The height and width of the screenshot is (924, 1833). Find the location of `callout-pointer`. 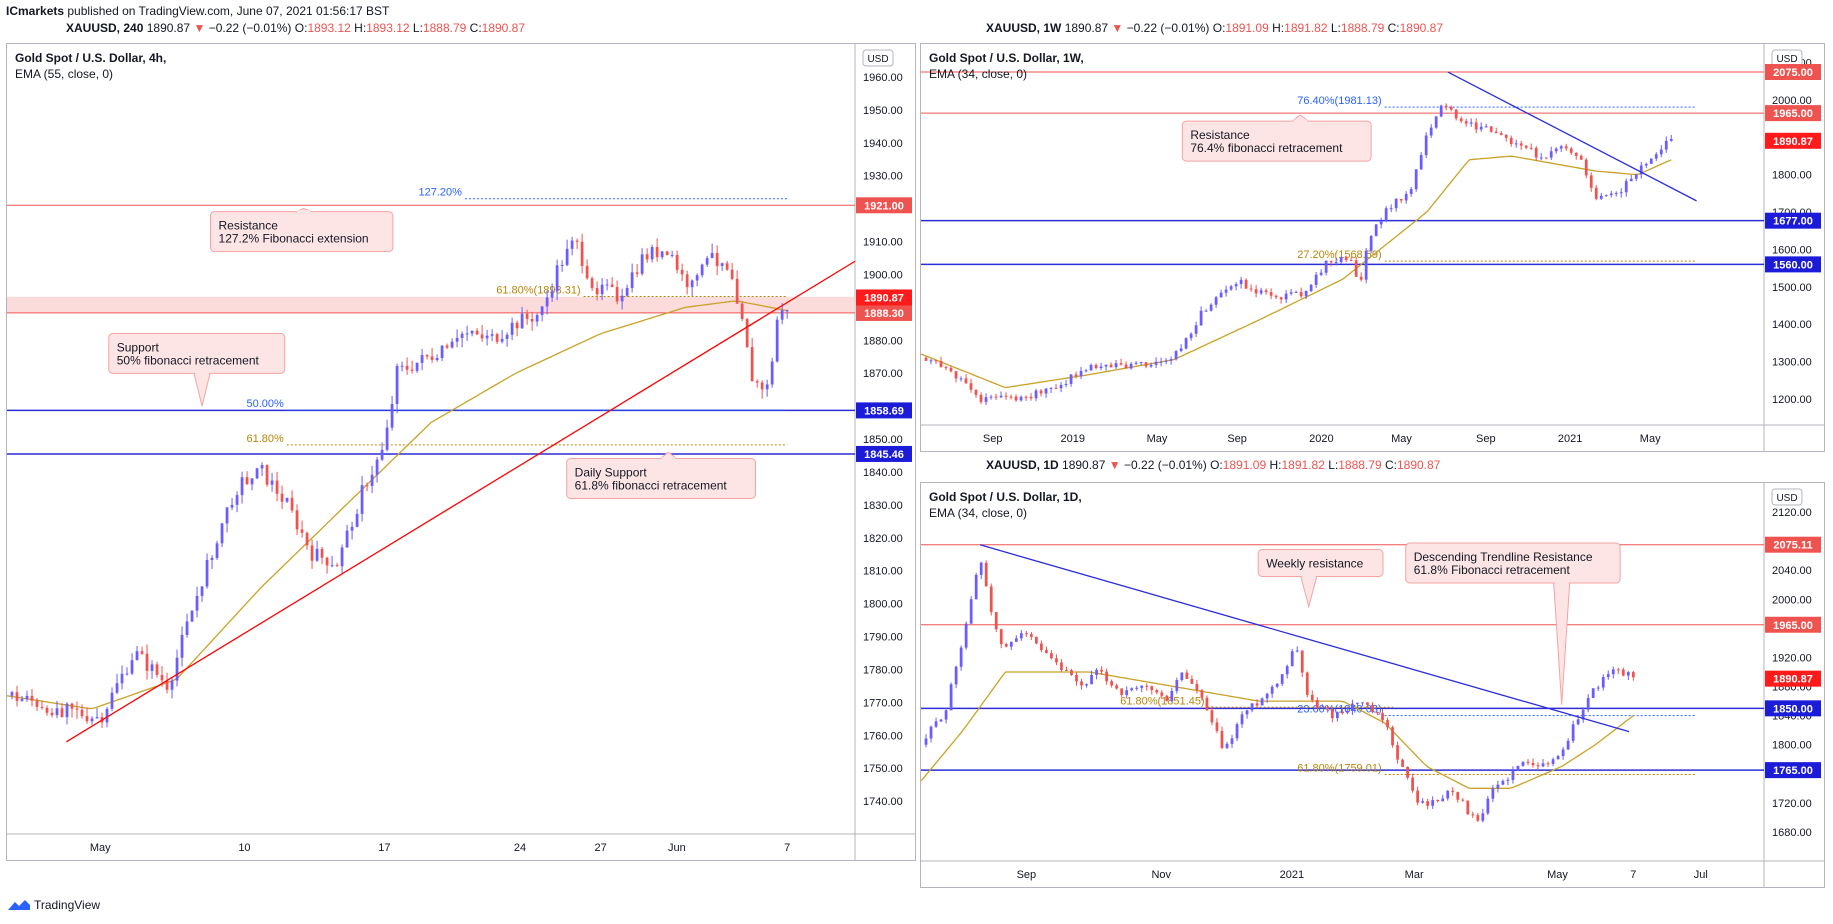

callout-pointer is located at coordinates (1309, 592).